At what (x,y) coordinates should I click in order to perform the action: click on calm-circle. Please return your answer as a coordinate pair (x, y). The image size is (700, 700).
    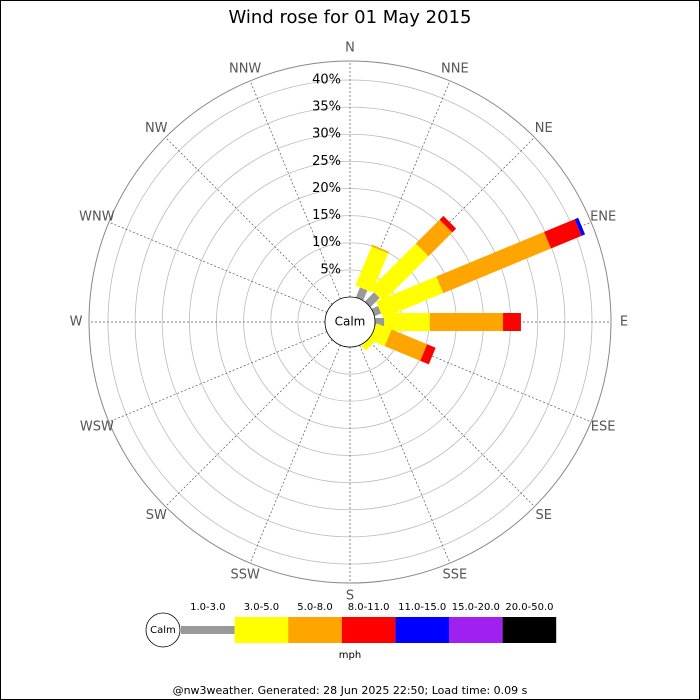
    Looking at the image, I should click on (350, 322).